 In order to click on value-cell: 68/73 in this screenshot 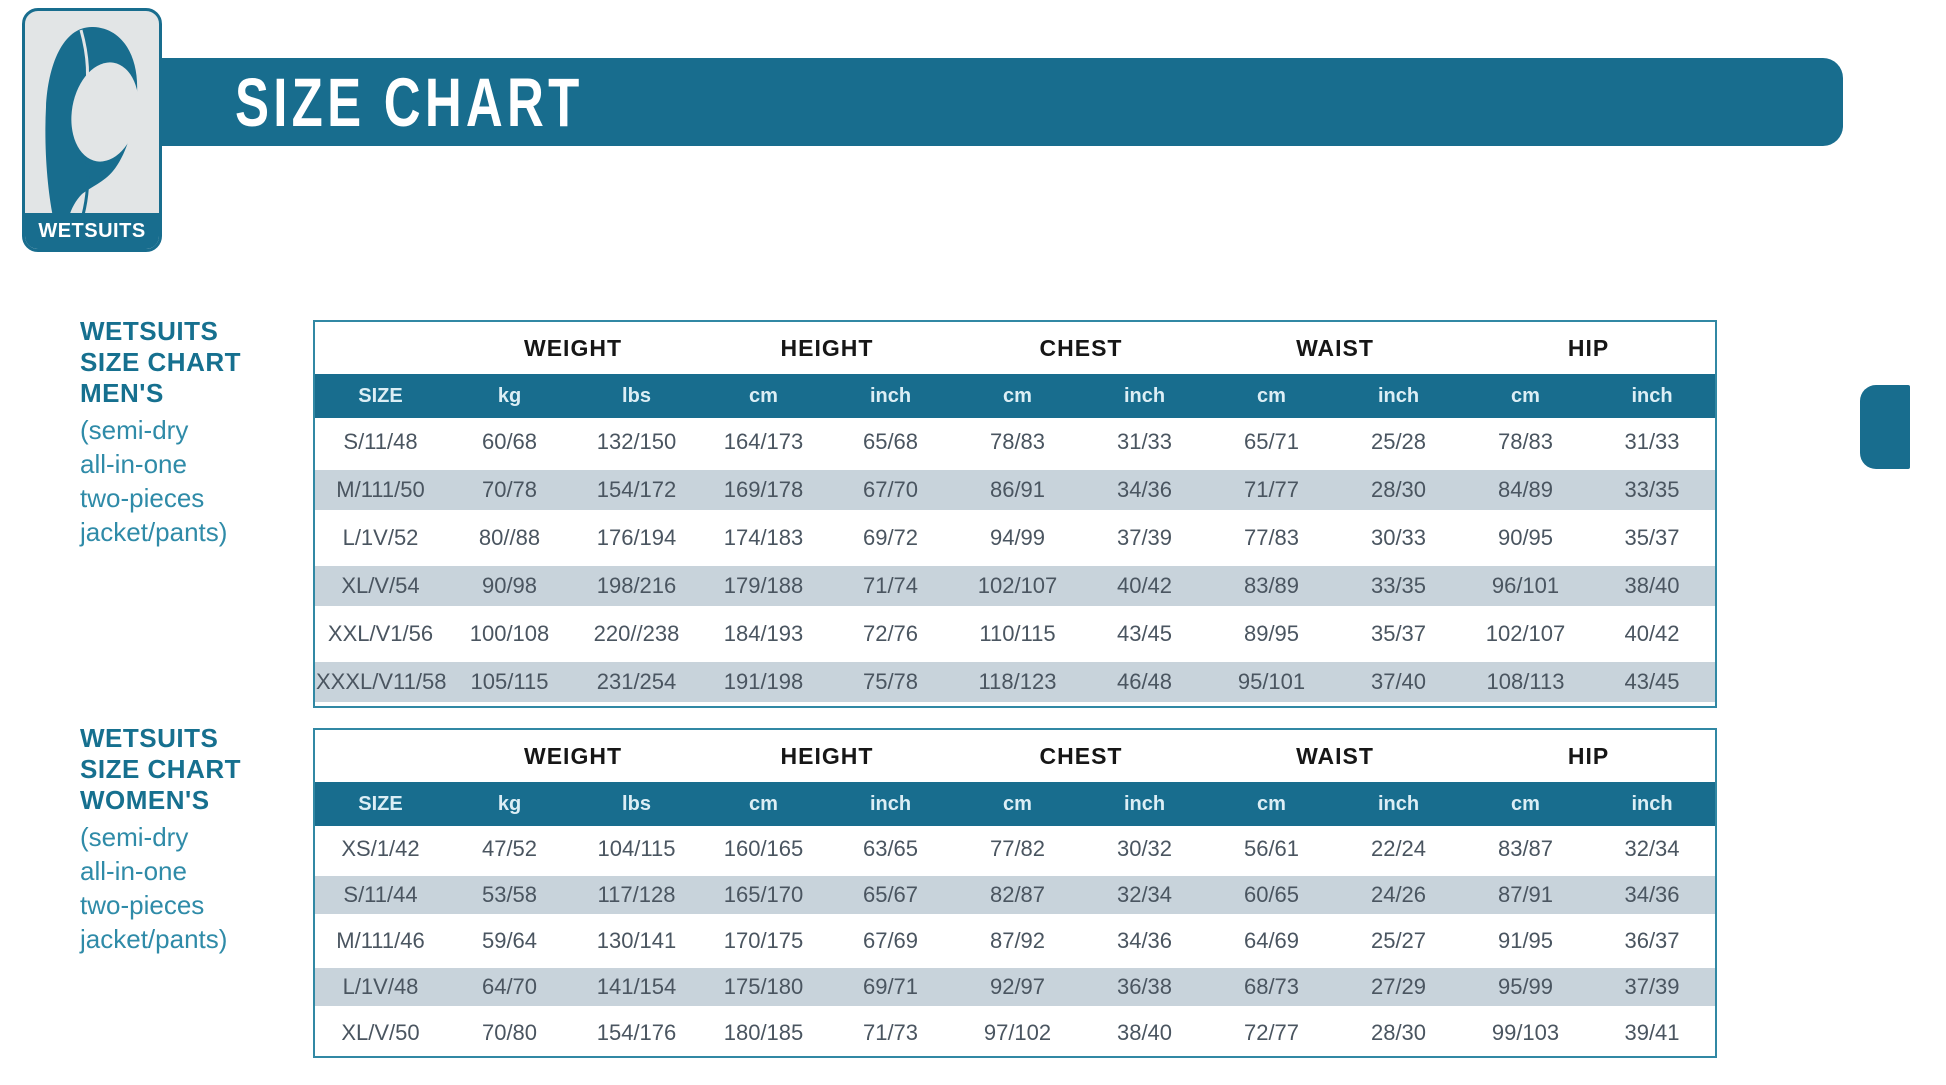, I will do `click(1271, 987)`.